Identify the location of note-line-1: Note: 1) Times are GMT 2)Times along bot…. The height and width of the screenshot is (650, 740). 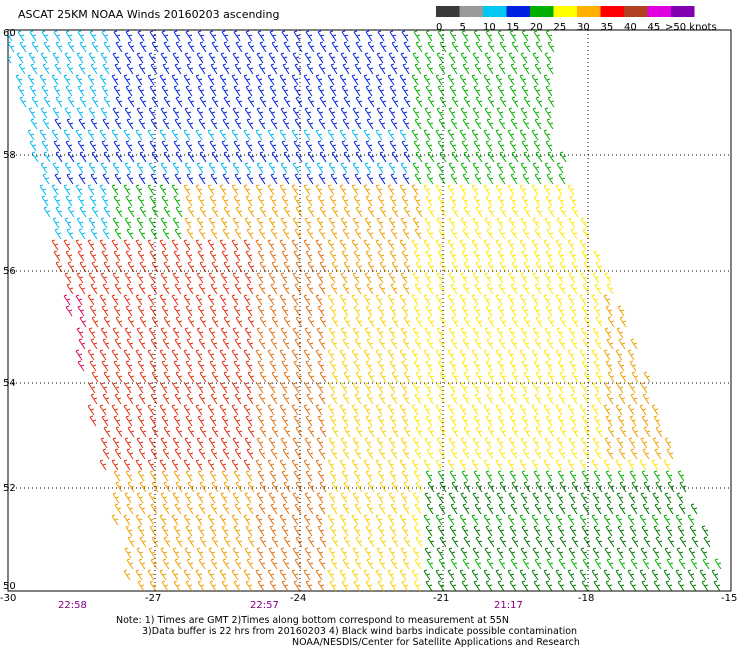
(312, 620).